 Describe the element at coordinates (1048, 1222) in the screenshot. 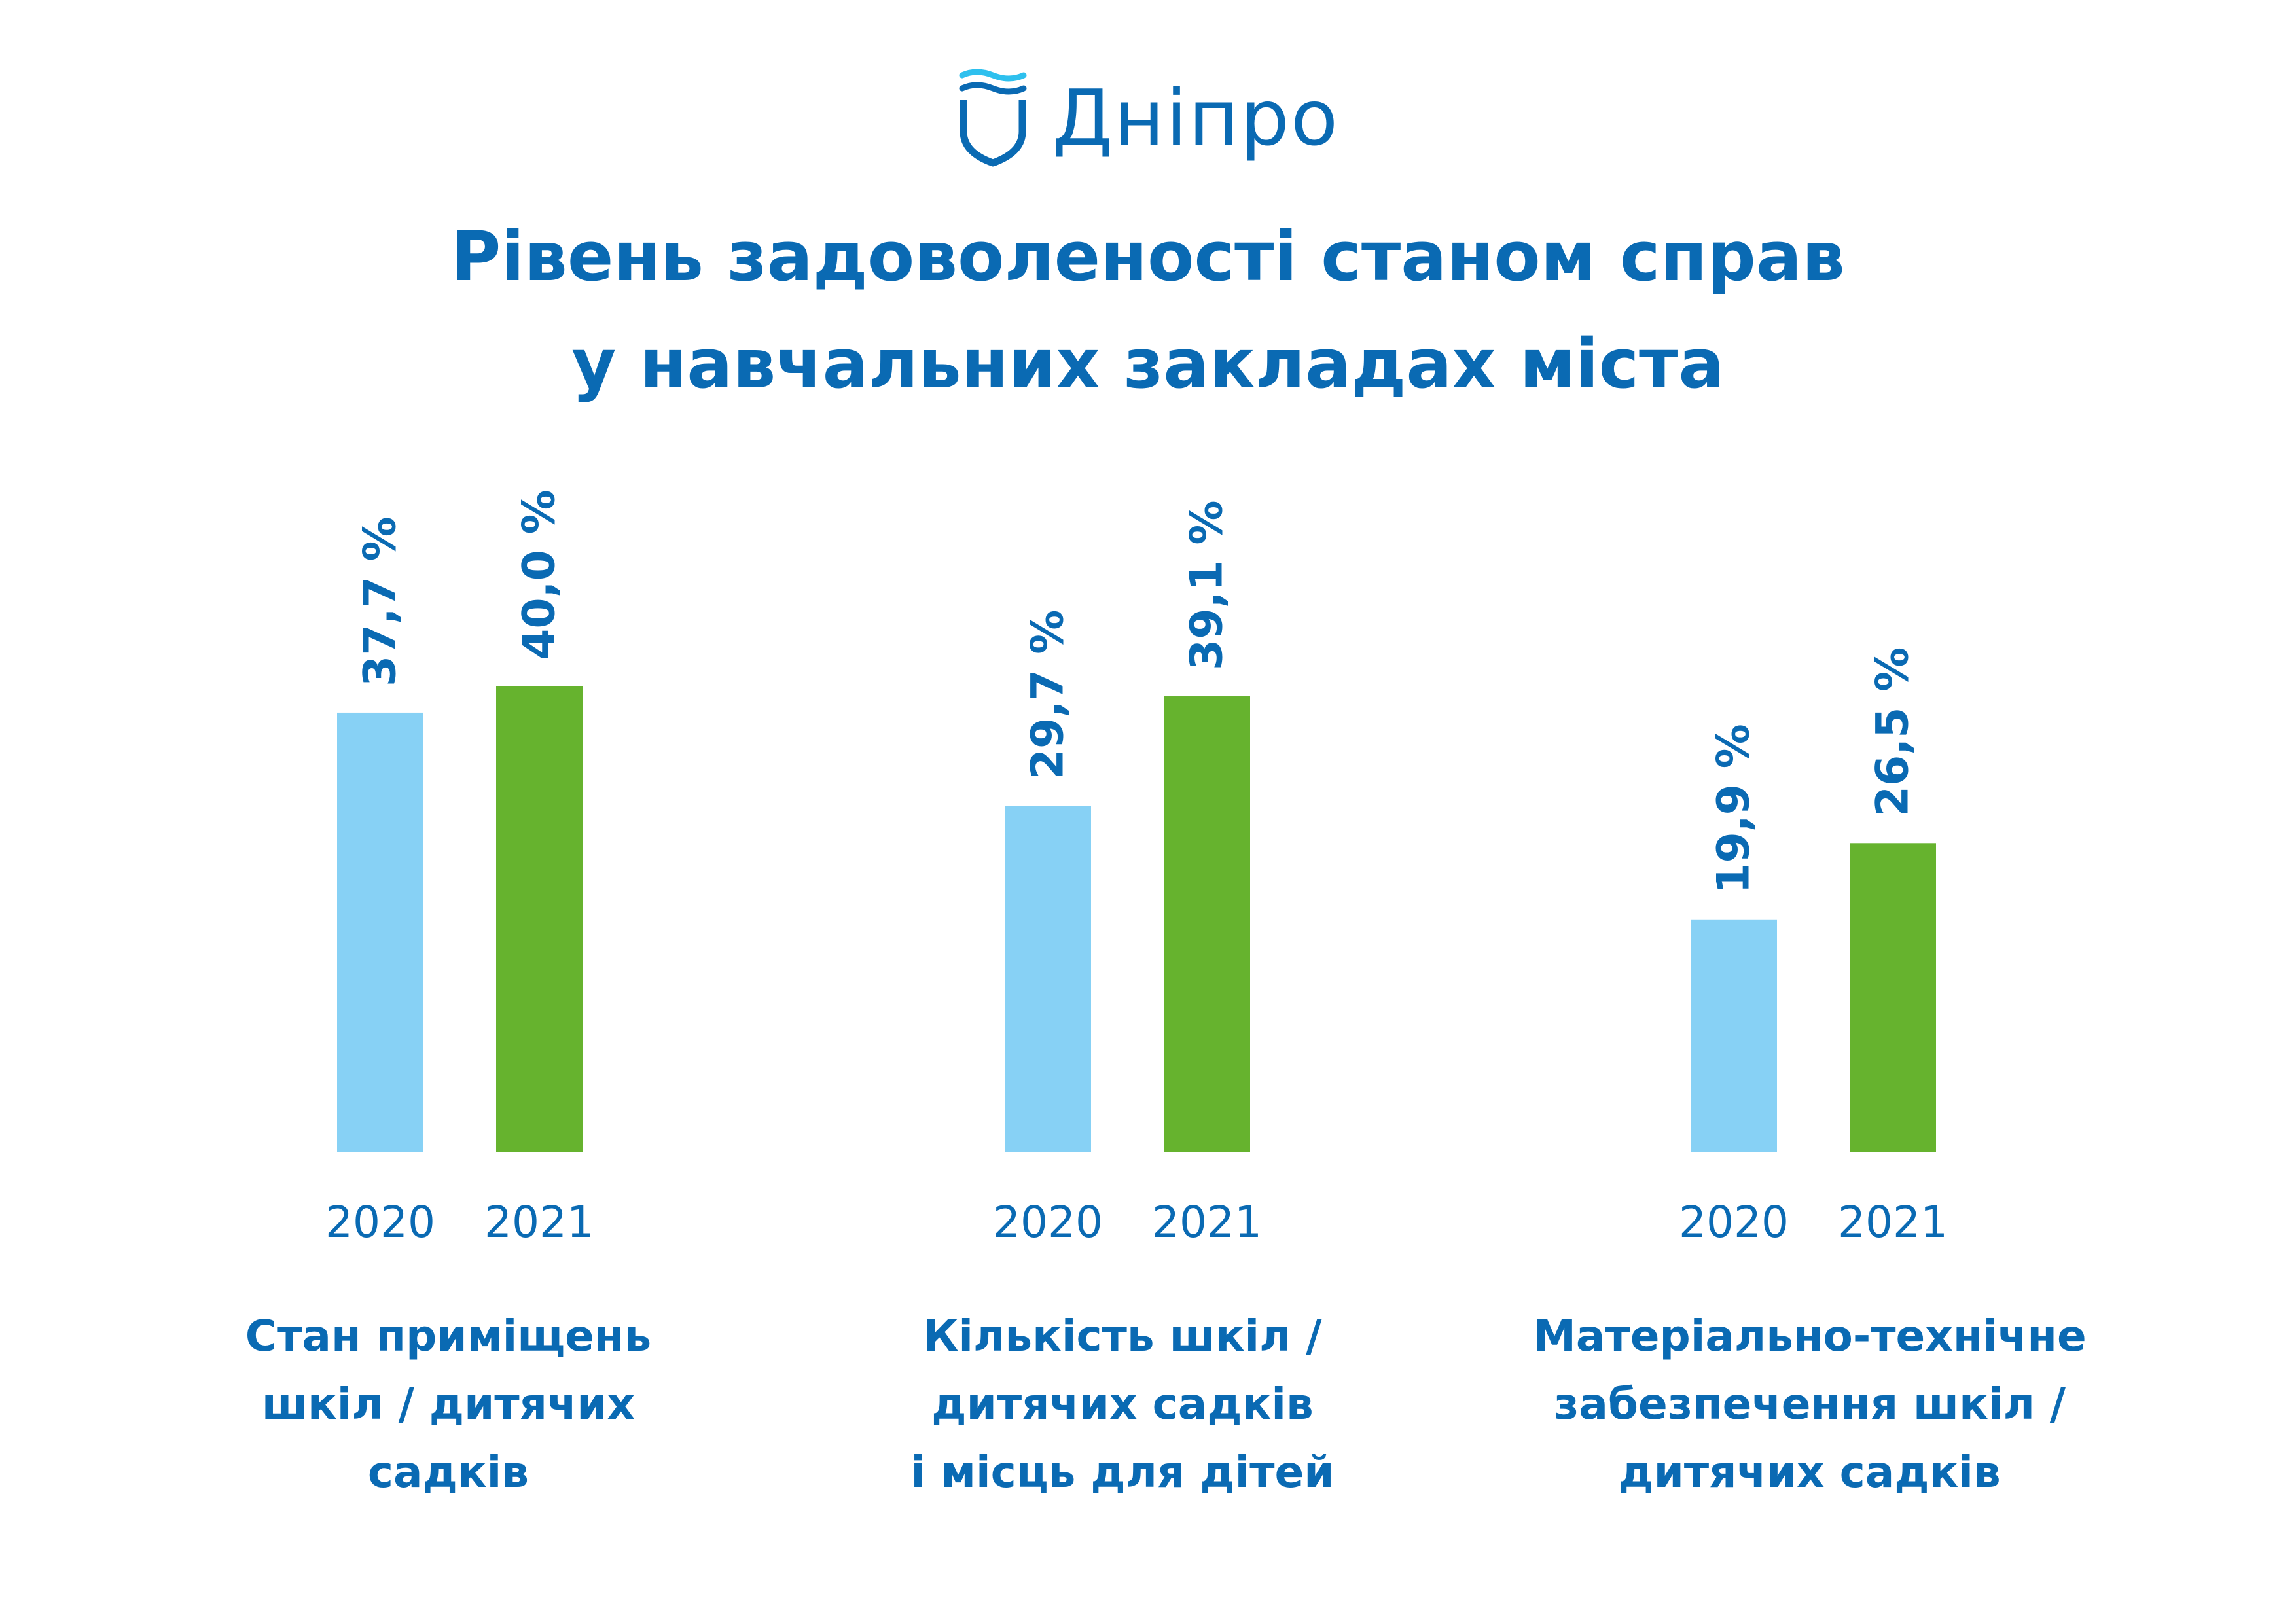

I see `year-label-2-2020: 2020` at that location.